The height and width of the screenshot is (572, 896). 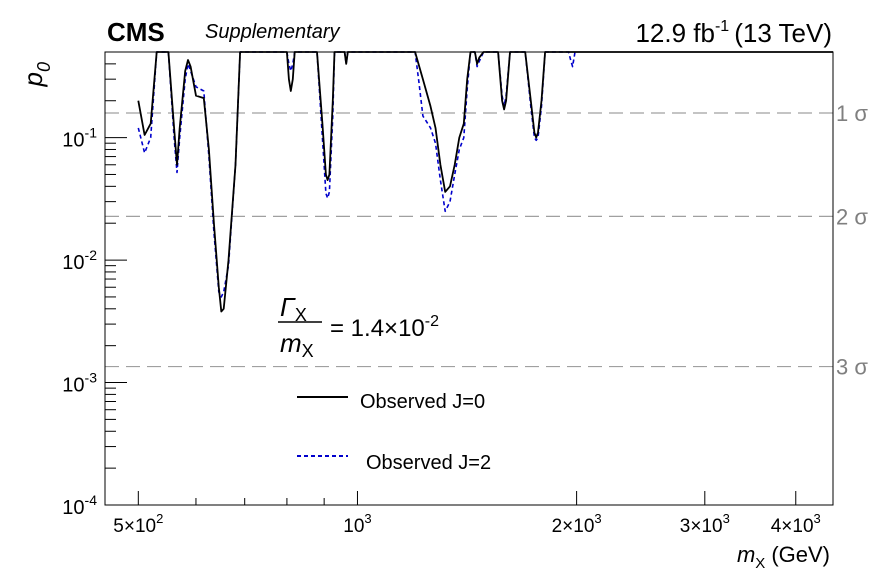 What do you see at coordinates (705, 524) in the screenshot?
I see `x-tick-label: 3×10³` at bounding box center [705, 524].